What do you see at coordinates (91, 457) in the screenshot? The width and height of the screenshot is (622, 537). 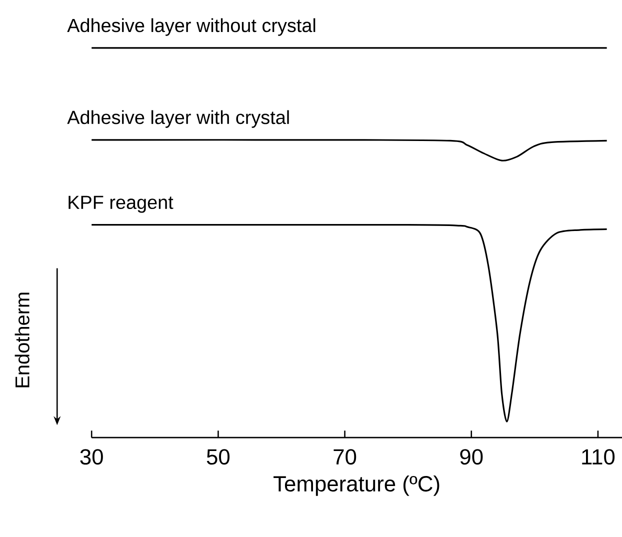 I see `x-tick-label: 30` at bounding box center [91, 457].